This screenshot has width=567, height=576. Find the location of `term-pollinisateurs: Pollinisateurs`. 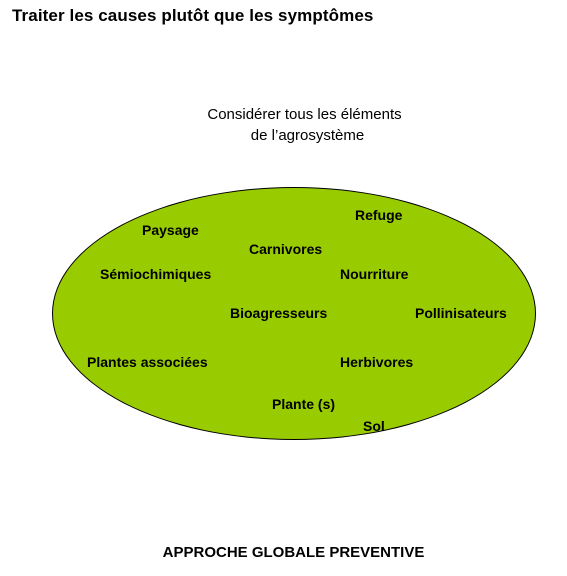

term-pollinisateurs: Pollinisateurs is located at coordinates (461, 313).